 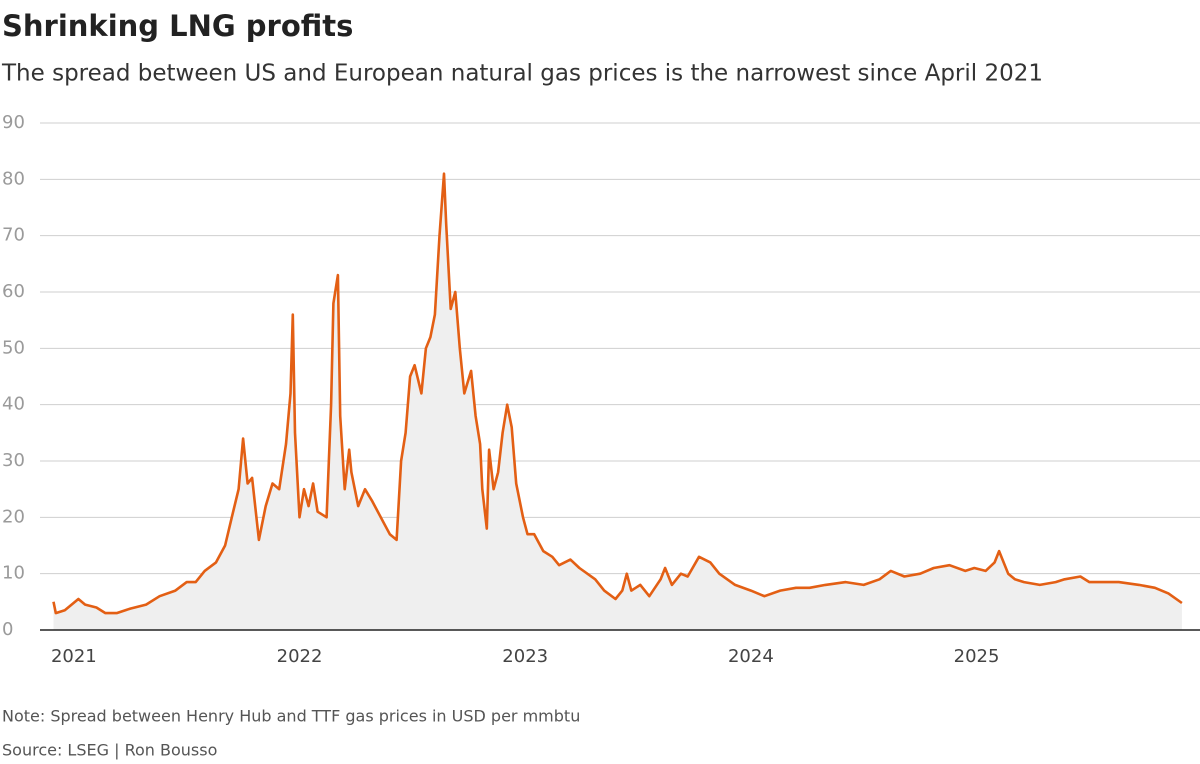 What do you see at coordinates (109, 750) in the screenshot?
I see `source: Source: LSEG | Ron Bousso` at bounding box center [109, 750].